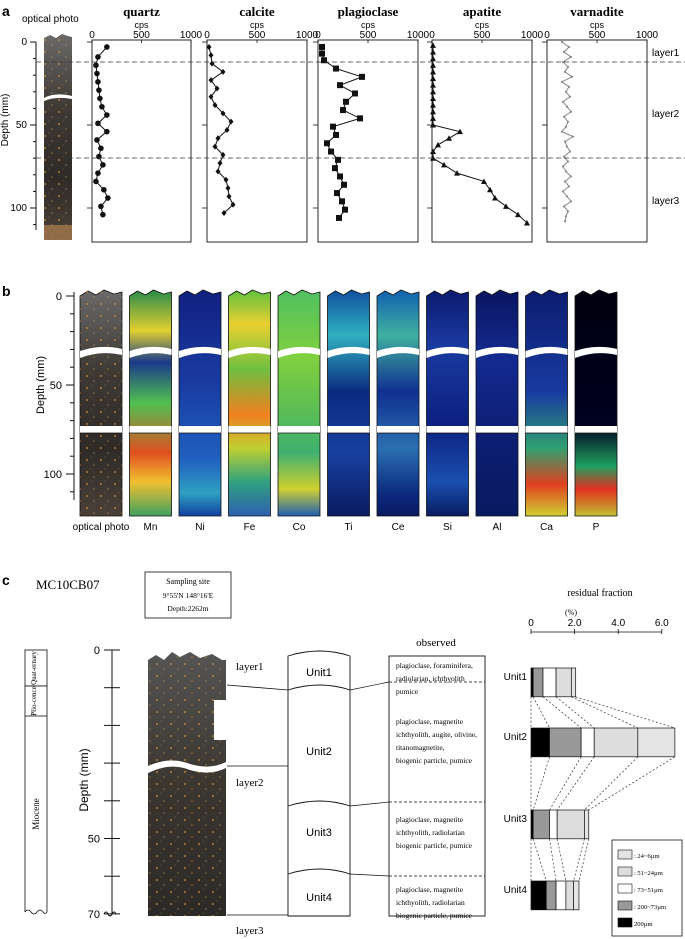  Describe the element at coordinates (430, 678) in the screenshot. I see `observed-line: radiolarian, ichthyolith` at that location.